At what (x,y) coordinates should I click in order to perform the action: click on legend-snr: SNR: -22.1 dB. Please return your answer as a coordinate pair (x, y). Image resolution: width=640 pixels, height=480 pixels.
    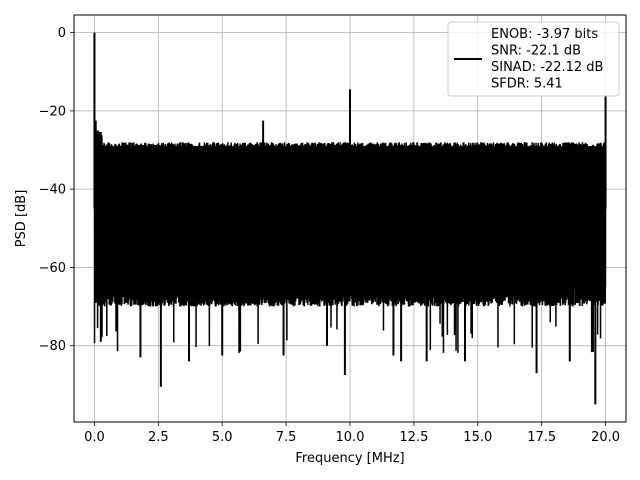
    Looking at the image, I should click on (536, 51).